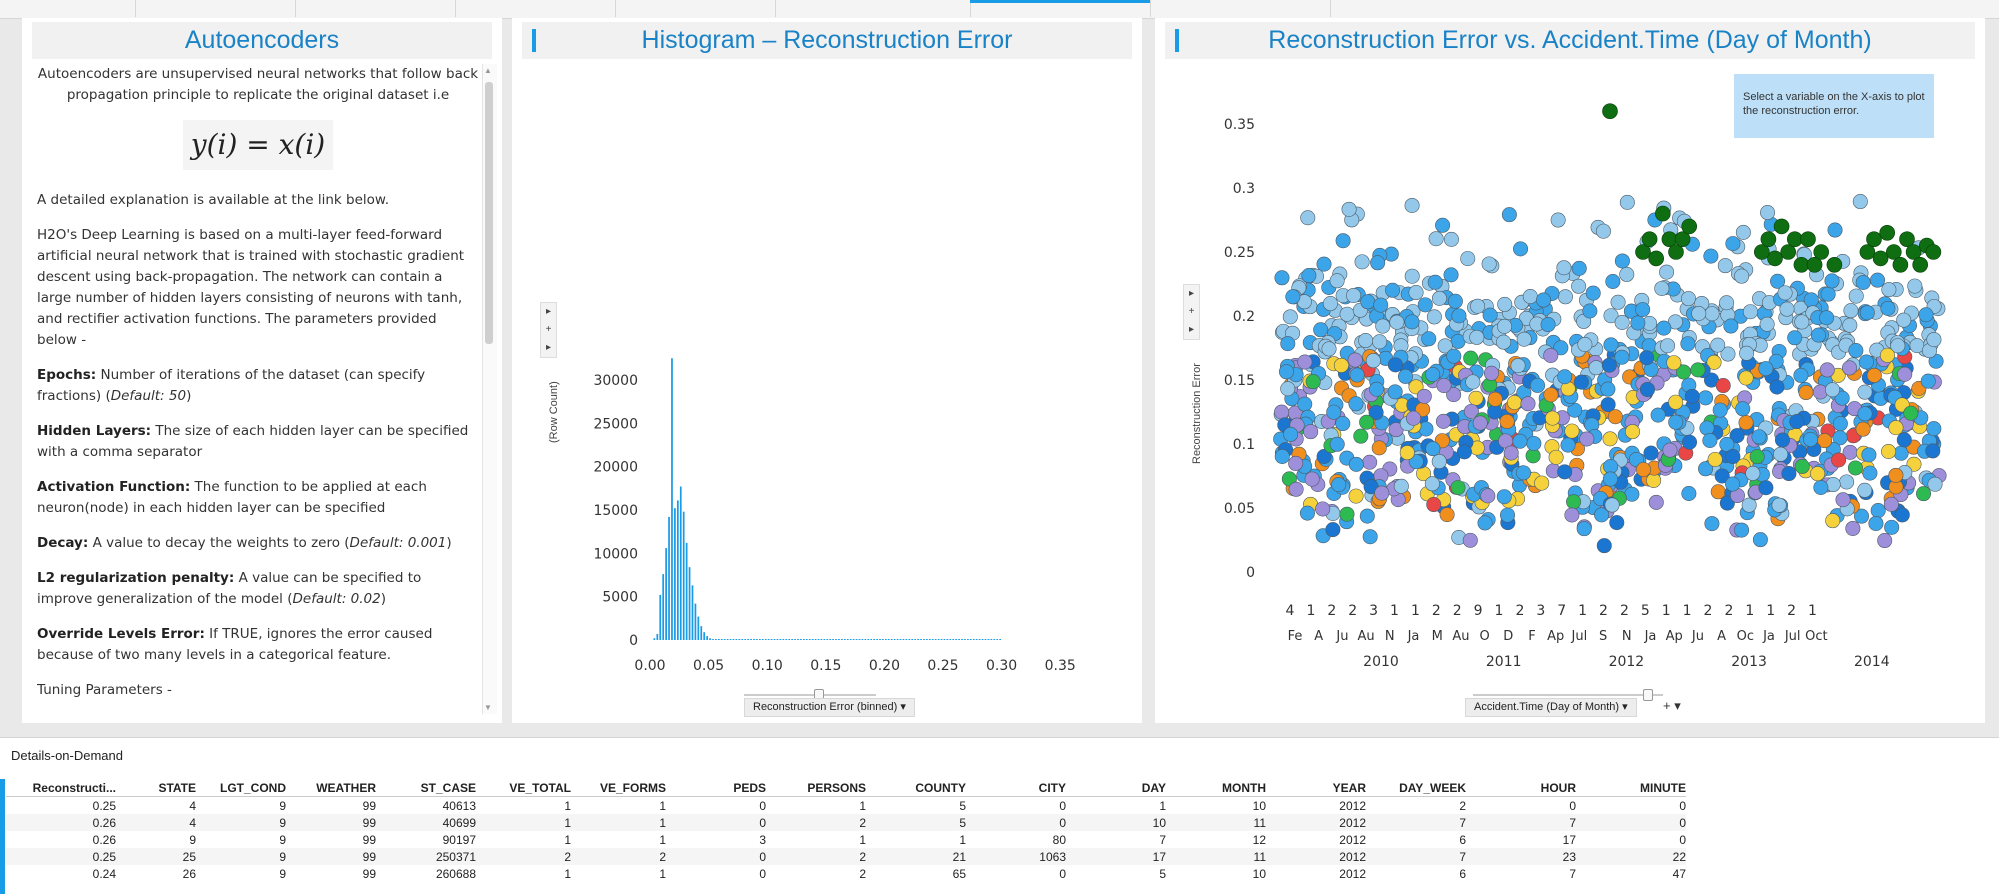 Image resolution: width=1999 pixels, height=894 pixels. What do you see at coordinates (488, 707) in the screenshot?
I see `scroll-down-icon: ▼` at bounding box center [488, 707].